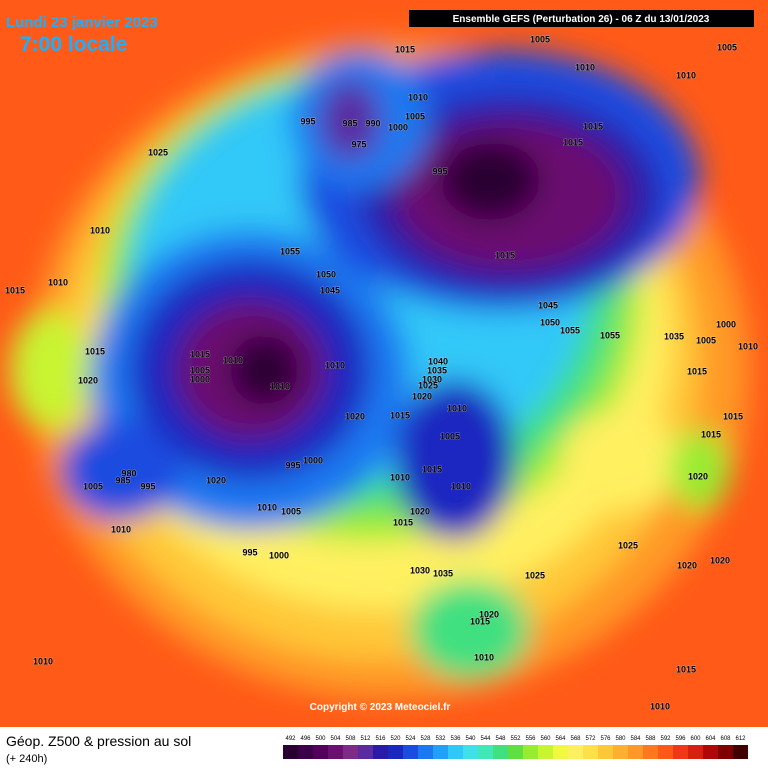 The width and height of the screenshot is (768, 773). What do you see at coordinates (395, 739) in the screenshot?
I see `scale-label: 520` at bounding box center [395, 739].